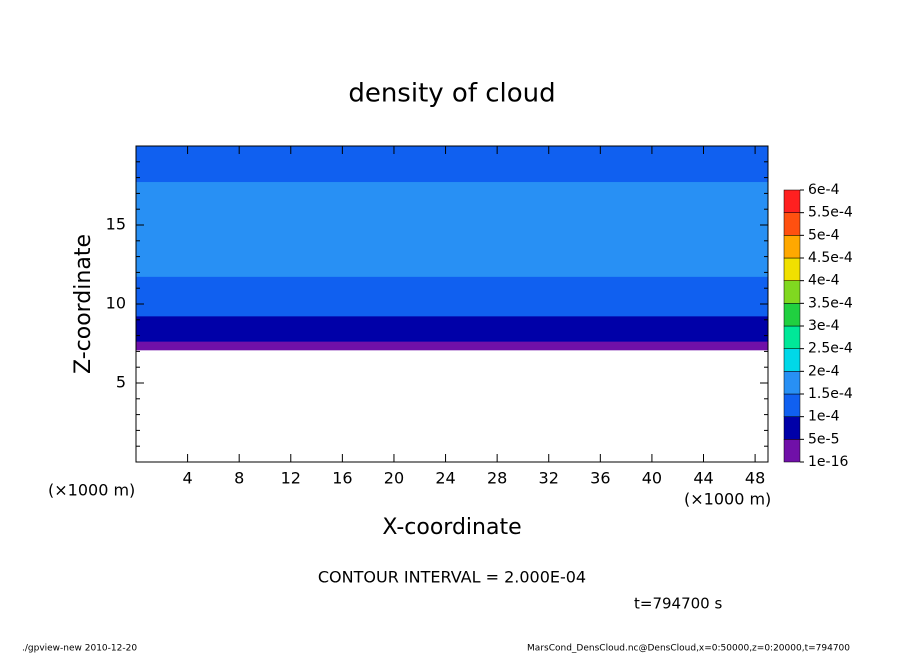 The image size is (904, 654). What do you see at coordinates (79, 649) in the screenshot?
I see `footer-left: ./gpview-new 2010-12-20` at bounding box center [79, 649].